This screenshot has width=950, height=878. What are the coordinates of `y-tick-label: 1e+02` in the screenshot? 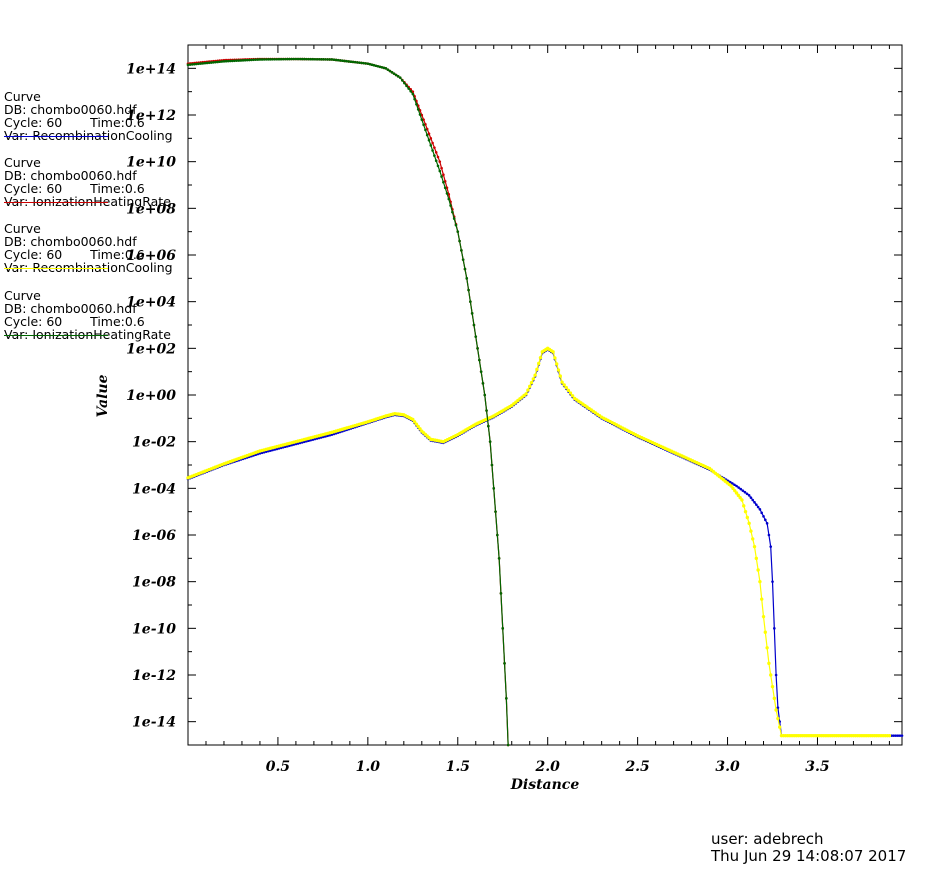 It's located at (151, 349).